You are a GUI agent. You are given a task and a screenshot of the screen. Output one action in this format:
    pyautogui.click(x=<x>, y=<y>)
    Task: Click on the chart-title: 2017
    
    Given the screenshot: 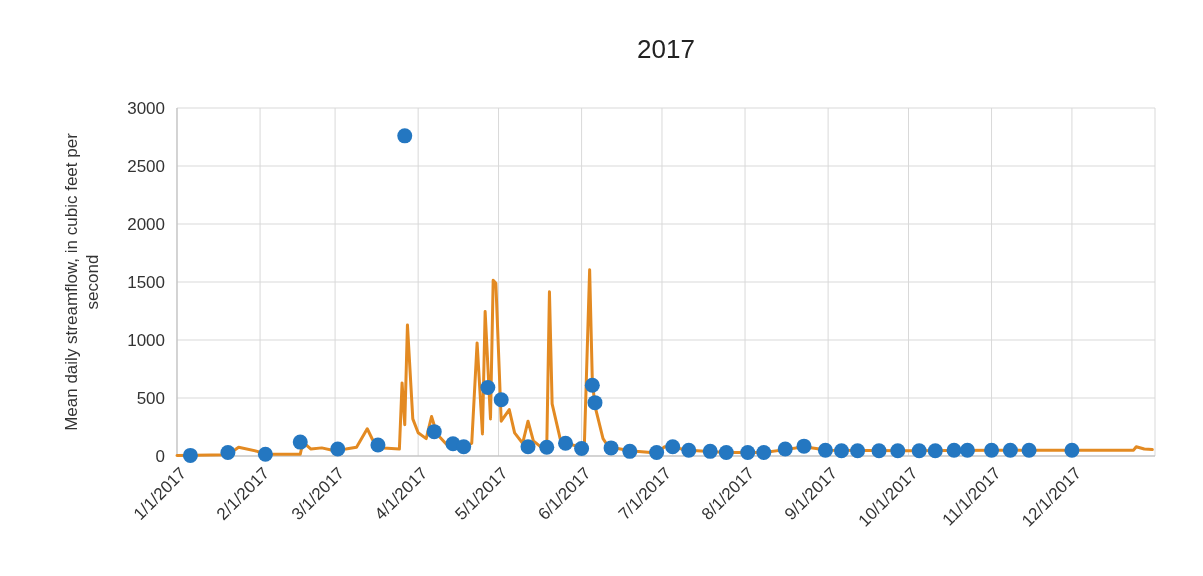 What is the action you would take?
    pyautogui.click(x=666, y=49)
    